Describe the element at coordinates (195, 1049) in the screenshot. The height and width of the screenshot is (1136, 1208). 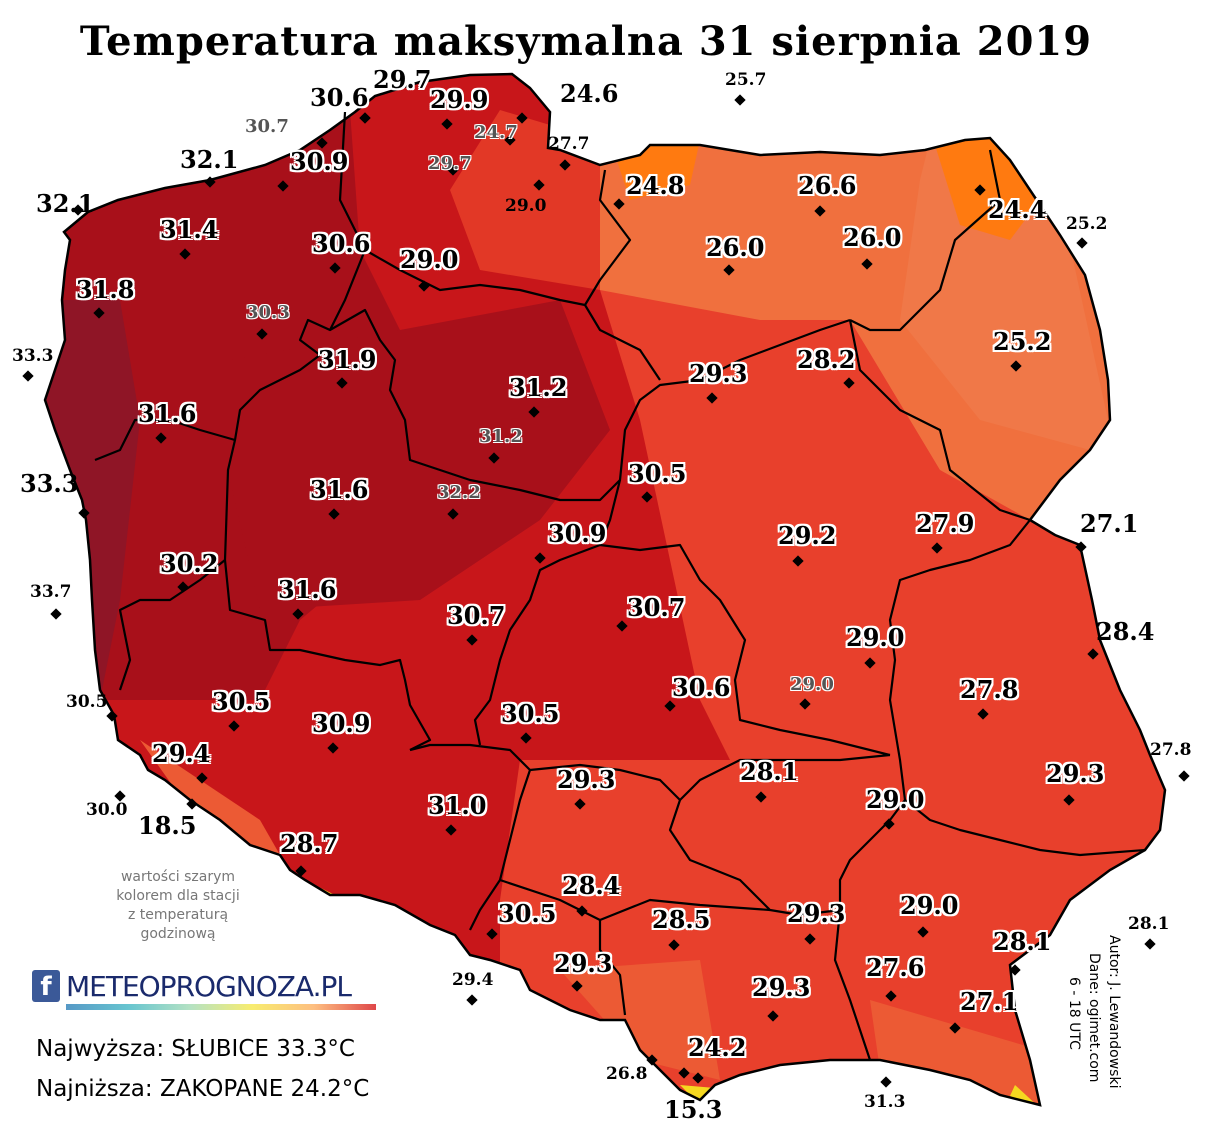
I see `highest-temperature: Najwyższa: SŁUBICE 33.3°C` at that location.